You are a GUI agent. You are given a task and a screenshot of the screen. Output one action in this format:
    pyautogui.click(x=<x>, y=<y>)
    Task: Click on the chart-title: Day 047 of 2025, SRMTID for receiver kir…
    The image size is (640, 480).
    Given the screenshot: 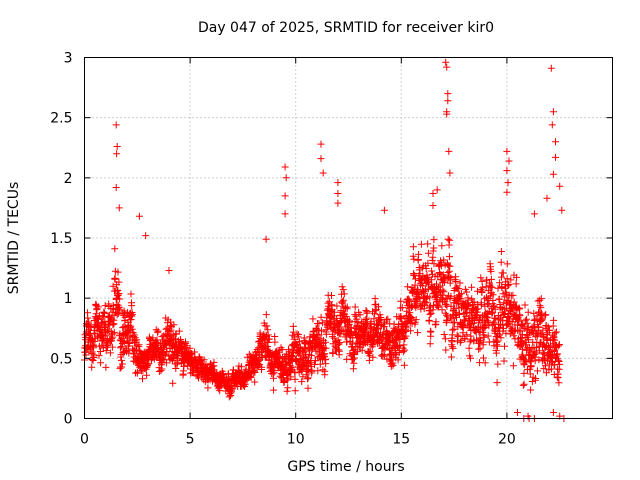 What is the action you would take?
    pyautogui.click(x=346, y=28)
    